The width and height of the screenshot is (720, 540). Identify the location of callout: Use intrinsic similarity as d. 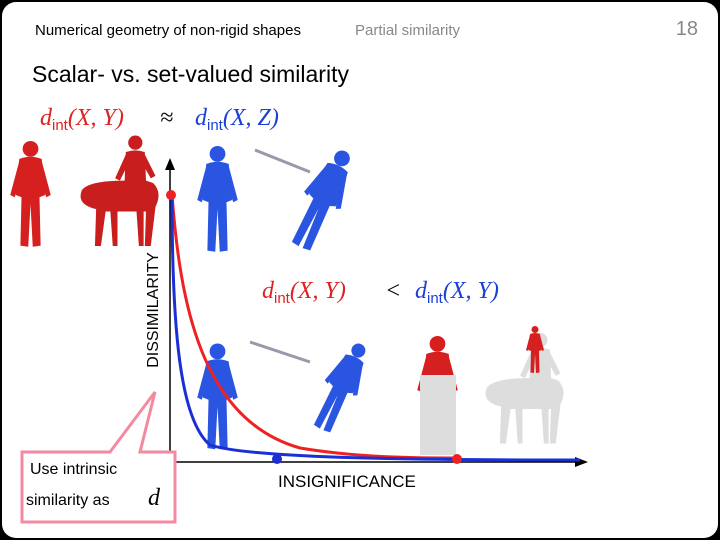
(98, 457).